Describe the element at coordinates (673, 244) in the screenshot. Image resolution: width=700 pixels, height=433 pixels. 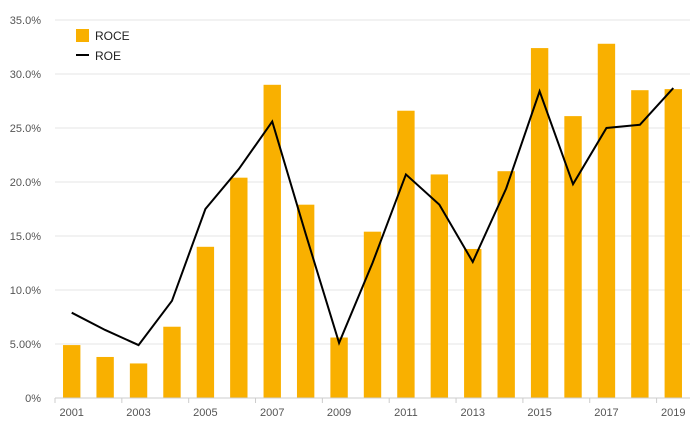
I see `bar-roce-2019` at that location.